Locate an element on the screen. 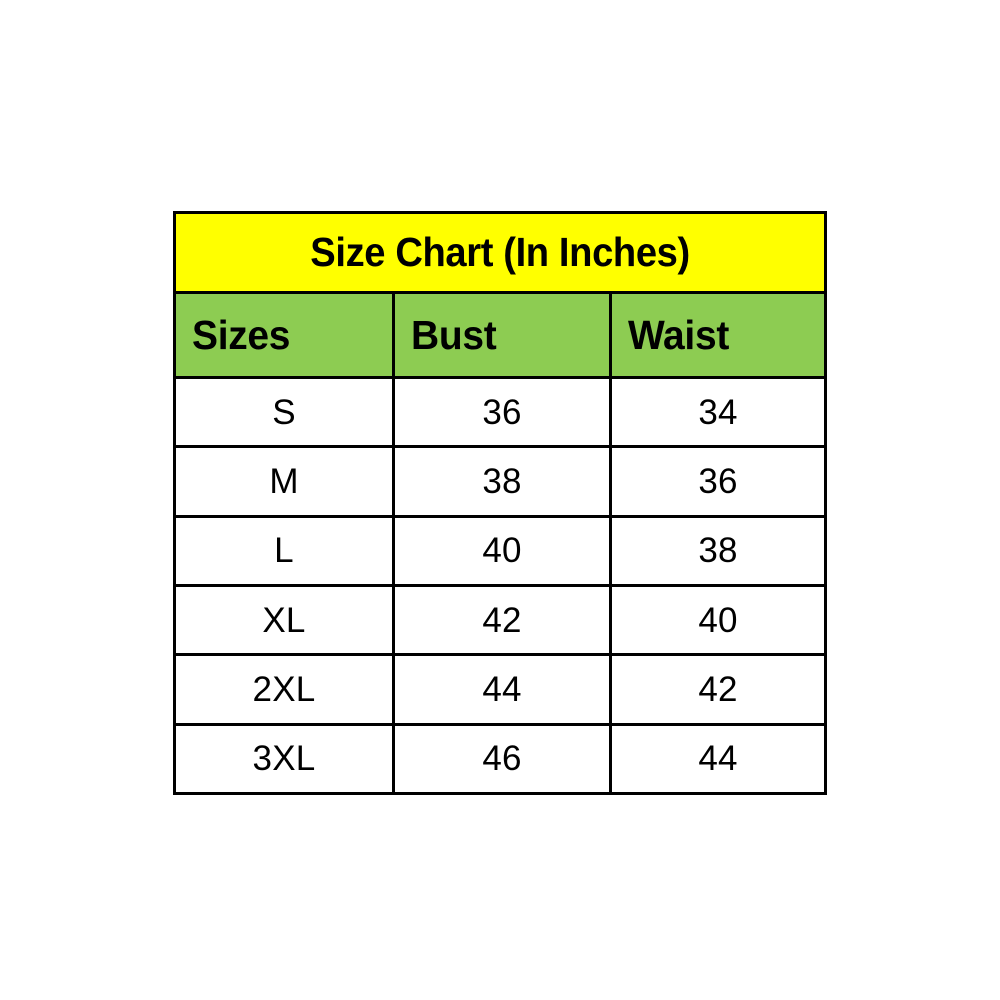 The height and width of the screenshot is (1000, 1000). cell-bust: 42 is located at coordinates (500, 620).